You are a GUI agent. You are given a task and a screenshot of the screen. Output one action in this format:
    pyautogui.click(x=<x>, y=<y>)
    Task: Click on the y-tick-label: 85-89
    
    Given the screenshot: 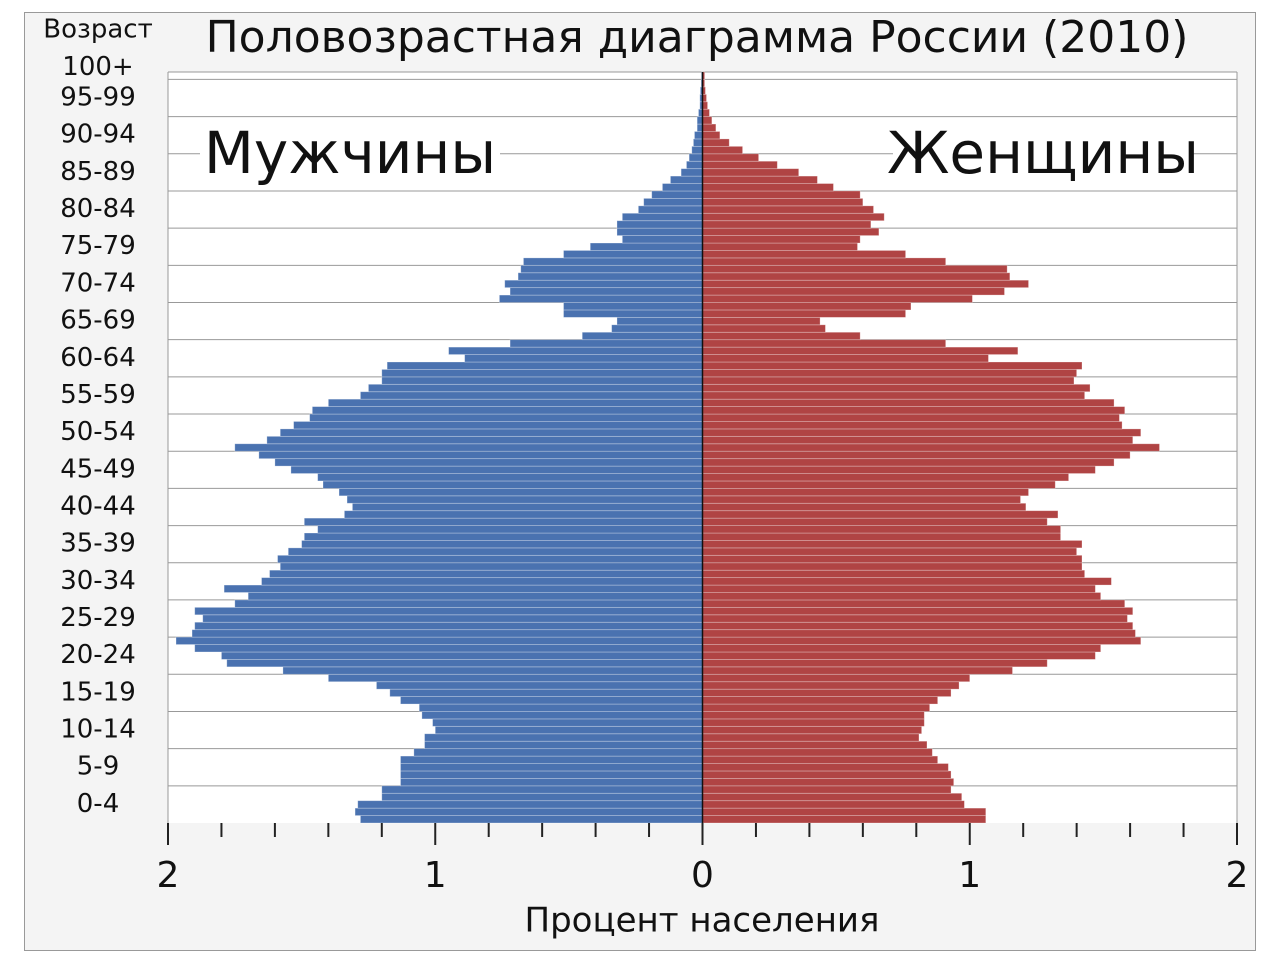 What is the action you would take?
    pyautogui.click(x=98, y=172)
    